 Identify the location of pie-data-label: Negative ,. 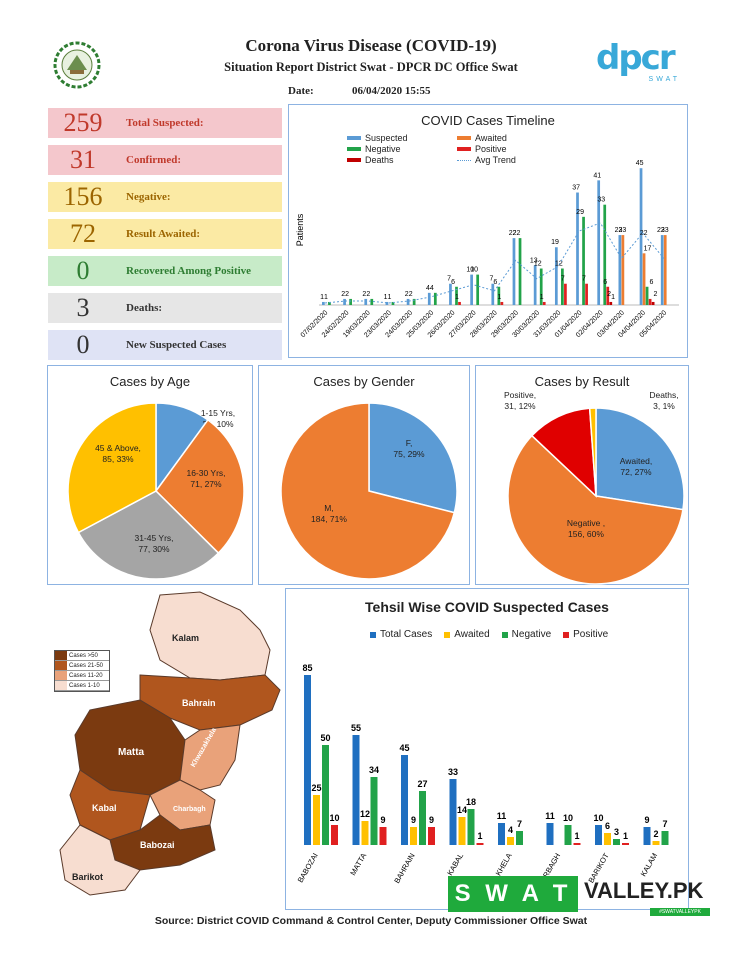
(586, 523).